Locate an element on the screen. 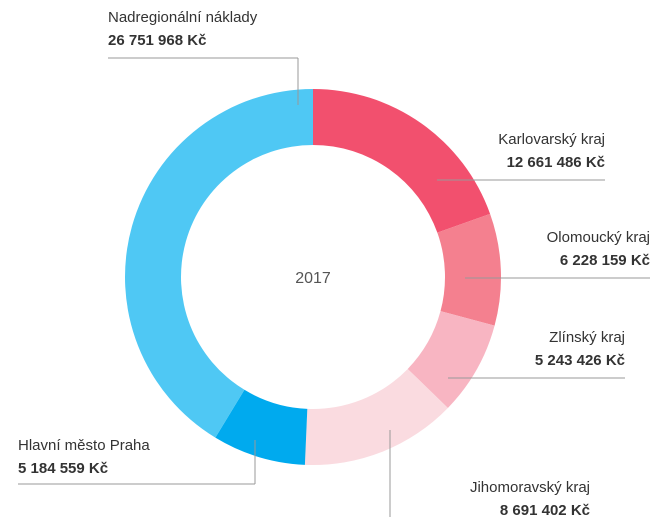 This screenshot has width=655, height=517. segment-value: 5 243 426 Kč is located at coordinates (580, 360).